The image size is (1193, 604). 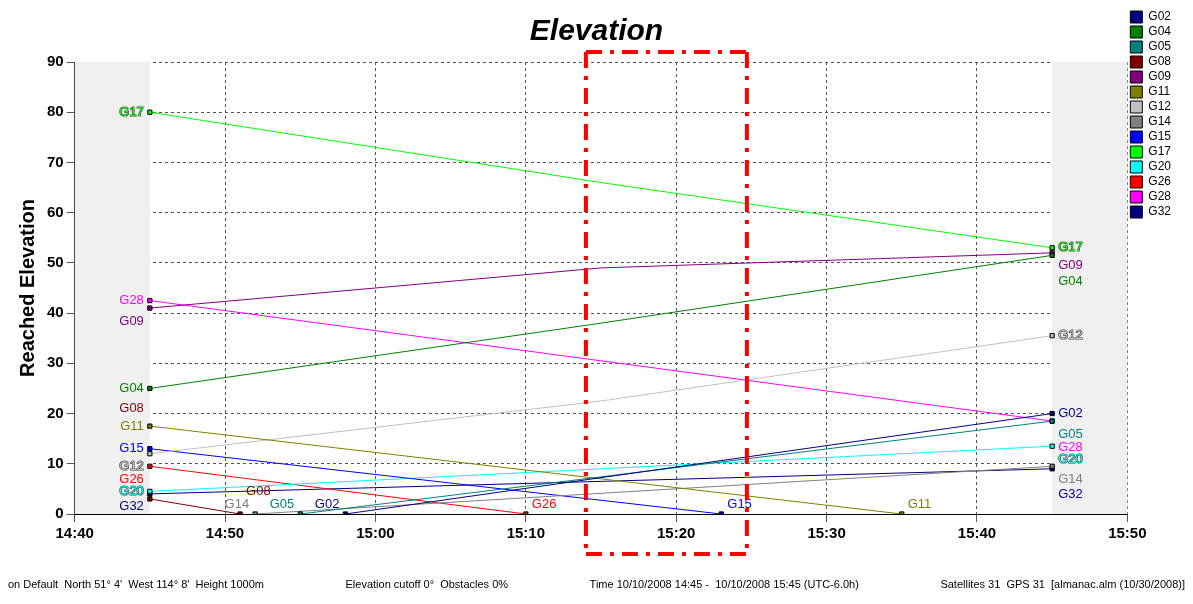 What do you see at coordinates (131, 407) in the screenshot?
I see `text: G08` at bounding box center [131, 407].